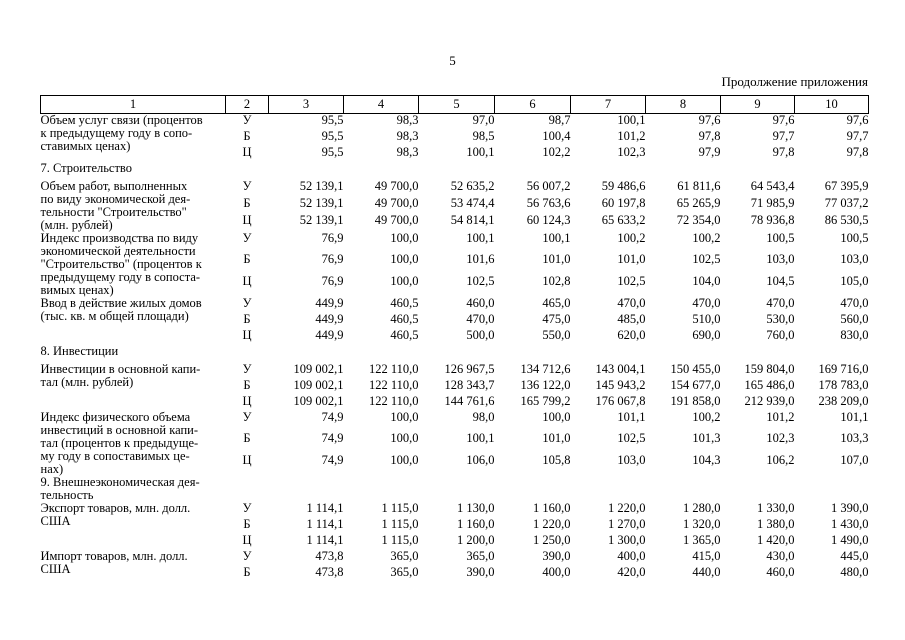  What do you see at coordinates (393, 400) in the screenshot?
I see `value-cell: 122 110,0` at bounding box center [393, 400].